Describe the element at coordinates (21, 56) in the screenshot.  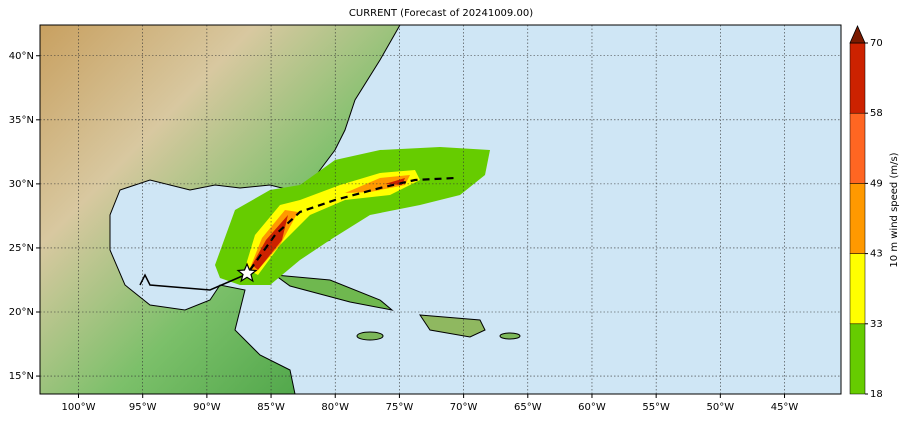
I see `y-tick-label: 40°N` at that location.